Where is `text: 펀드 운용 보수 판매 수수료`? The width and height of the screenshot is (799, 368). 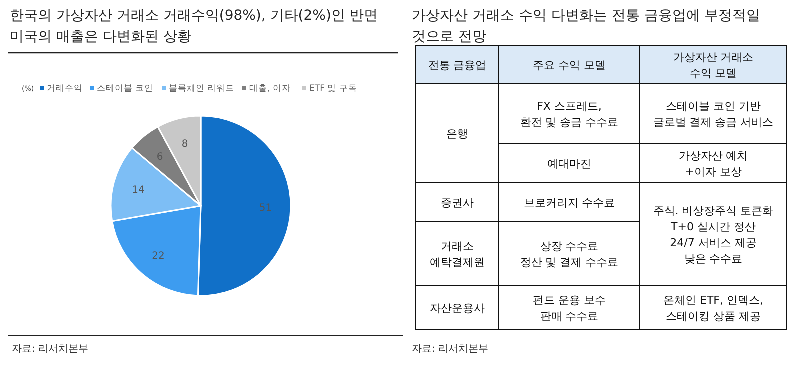
text: 펀드 운용 보수 판매 수수료 is located at coordinates (569, 308).